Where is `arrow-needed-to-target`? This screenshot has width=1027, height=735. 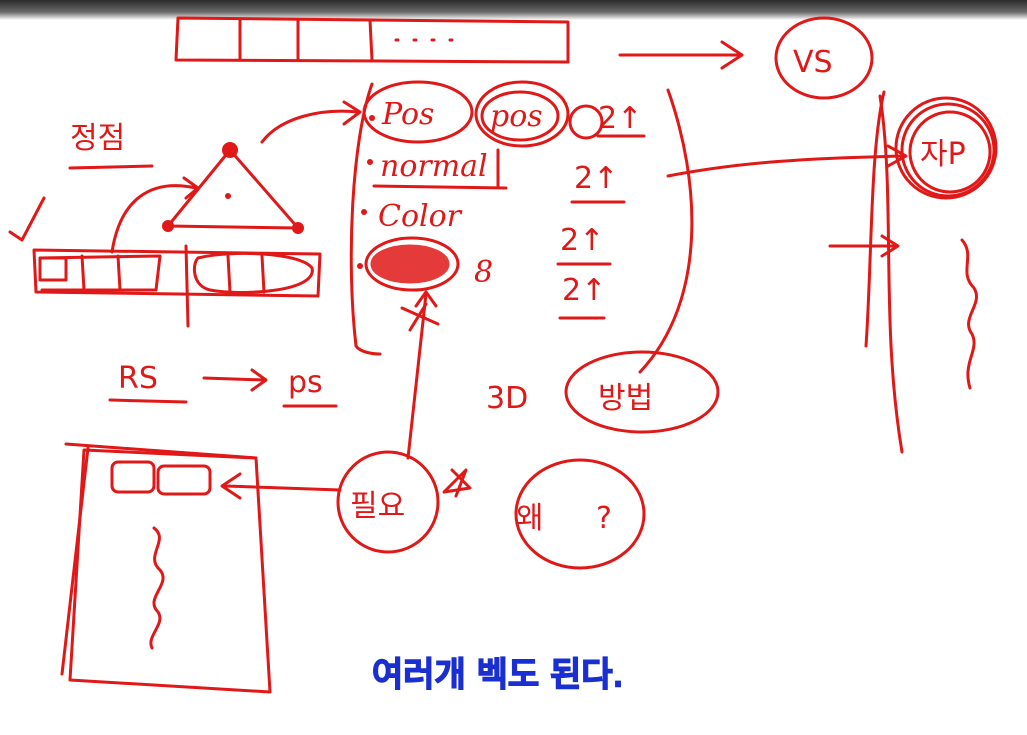 arrow-needed-to-target is located at coordinates (281, 486).